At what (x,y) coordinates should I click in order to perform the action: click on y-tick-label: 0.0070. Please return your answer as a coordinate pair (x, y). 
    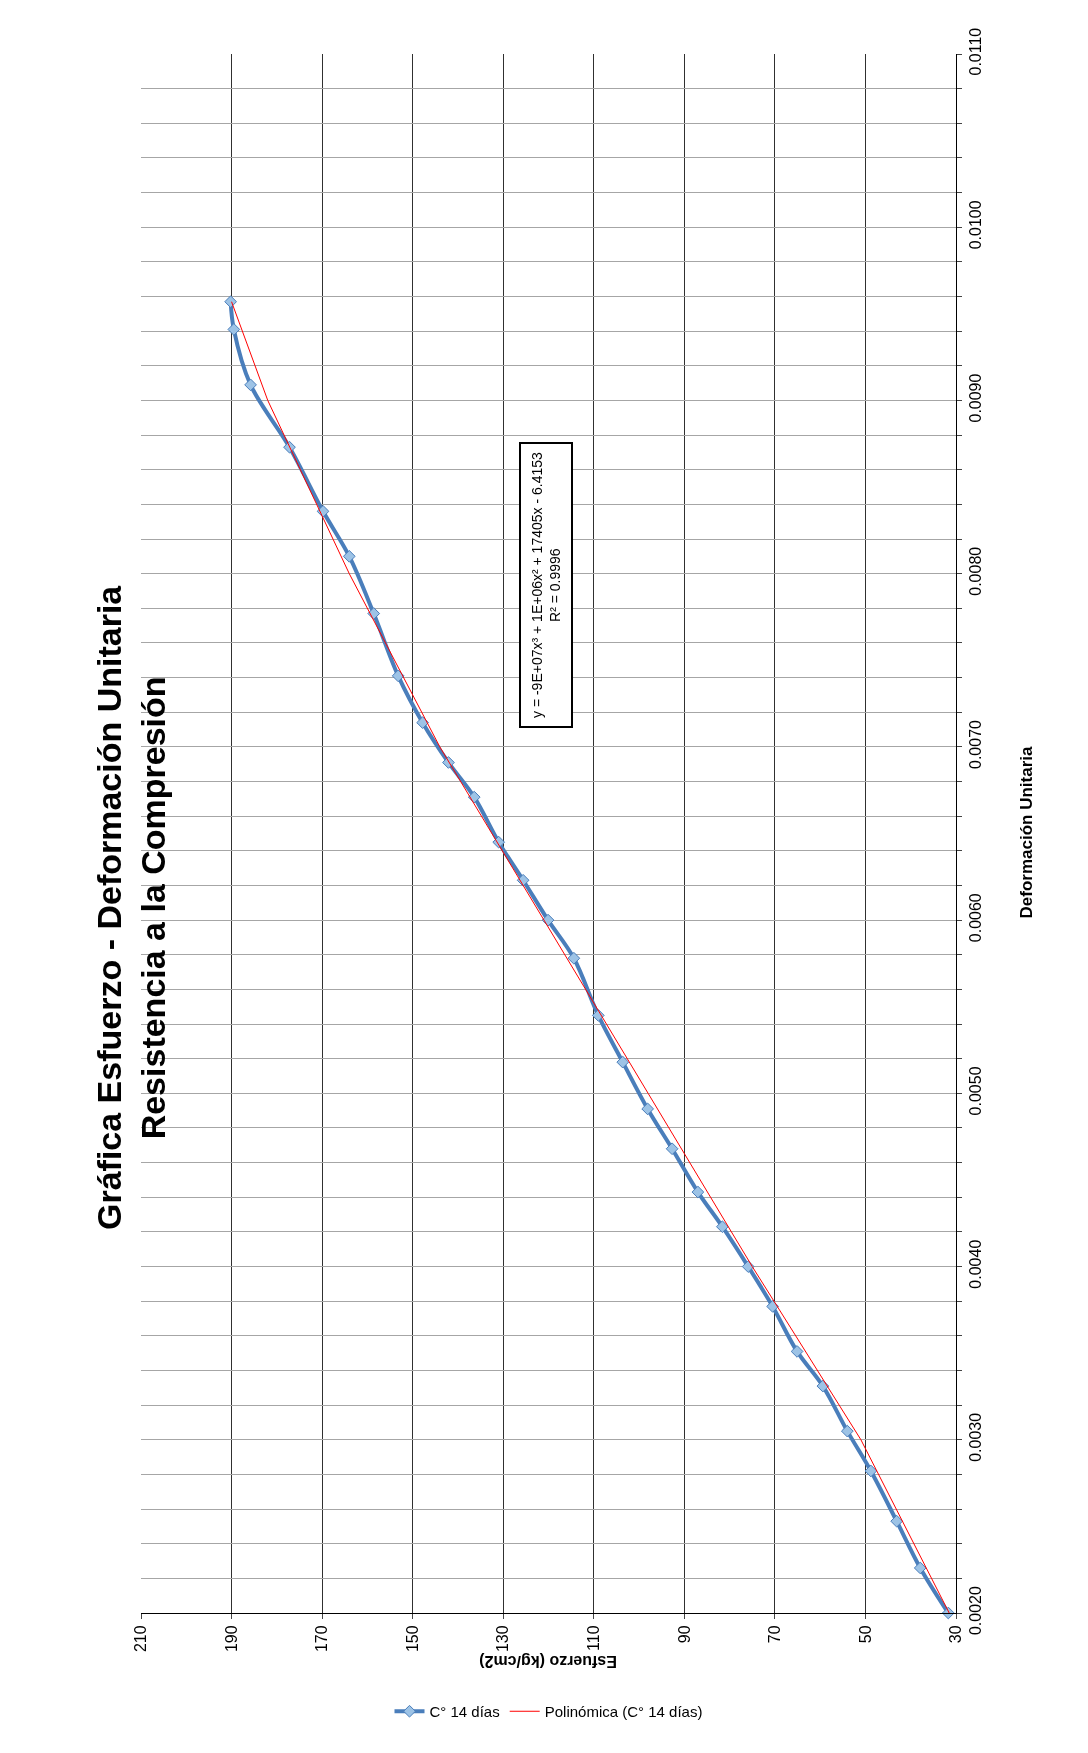
    Looking at the image, I should click on (976, 744).